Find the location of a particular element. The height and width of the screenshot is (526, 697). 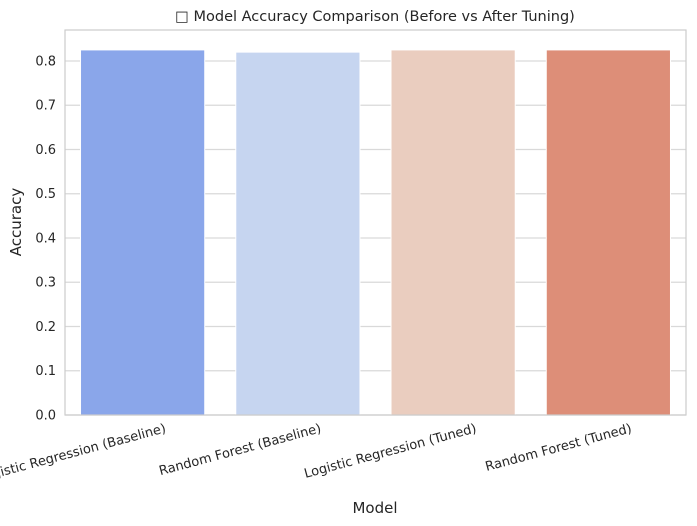

y-axis-label: Accuracy is located at coordinates (16, 222).